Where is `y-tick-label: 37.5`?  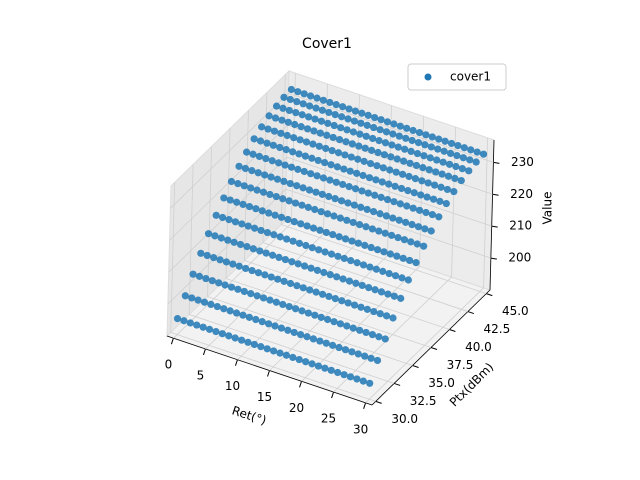
y-tick-label: 37.5 is located at coordinates (460, 365).